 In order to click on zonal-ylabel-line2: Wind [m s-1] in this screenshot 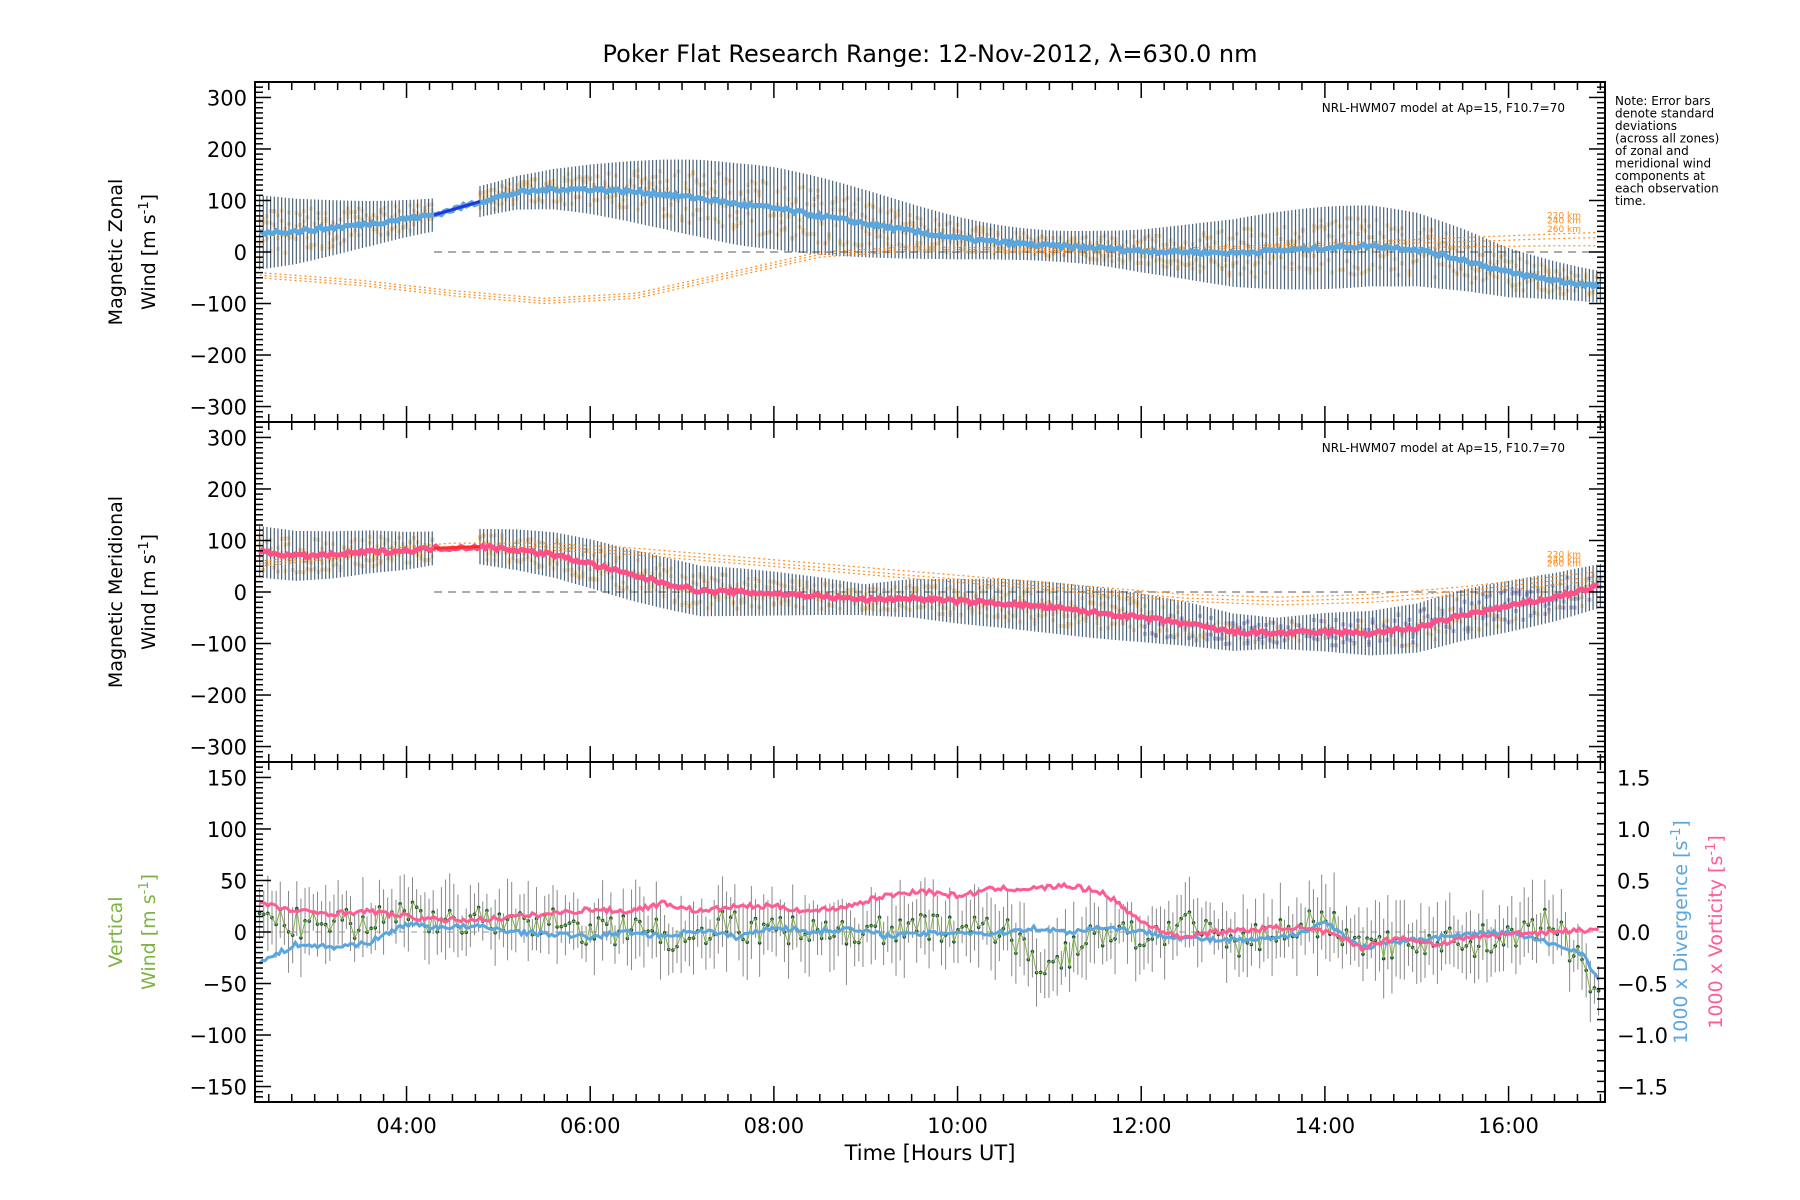, I will do `click(148, 252)`.